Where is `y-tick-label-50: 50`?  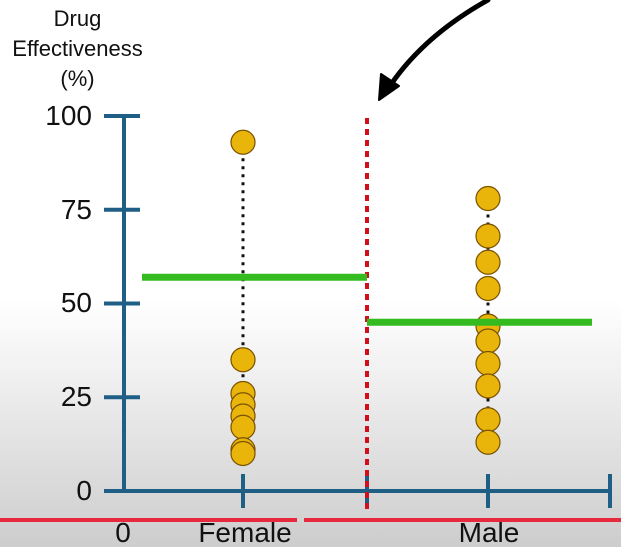
y-tick-label-50: 50 is located at coordinates (76, 302).